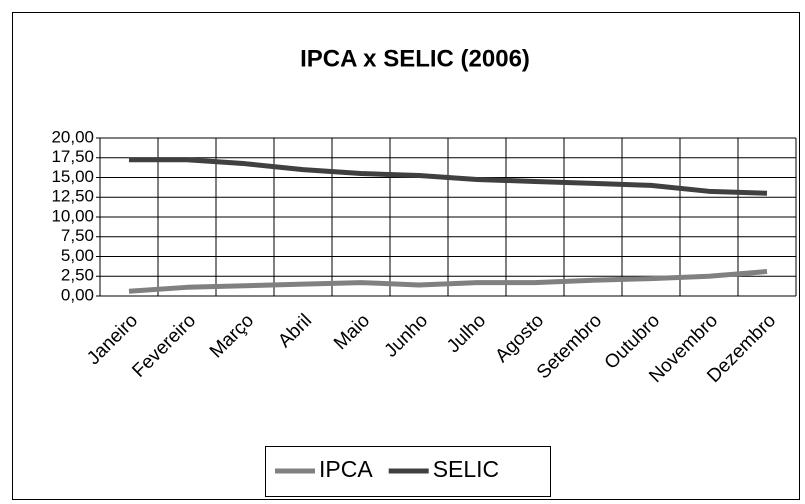 The width and height of the screenshot is (805, 504). Describe the element at coordinates (77, 255) in the screenshot. I see `y-tick-label: 5,00` at that location.